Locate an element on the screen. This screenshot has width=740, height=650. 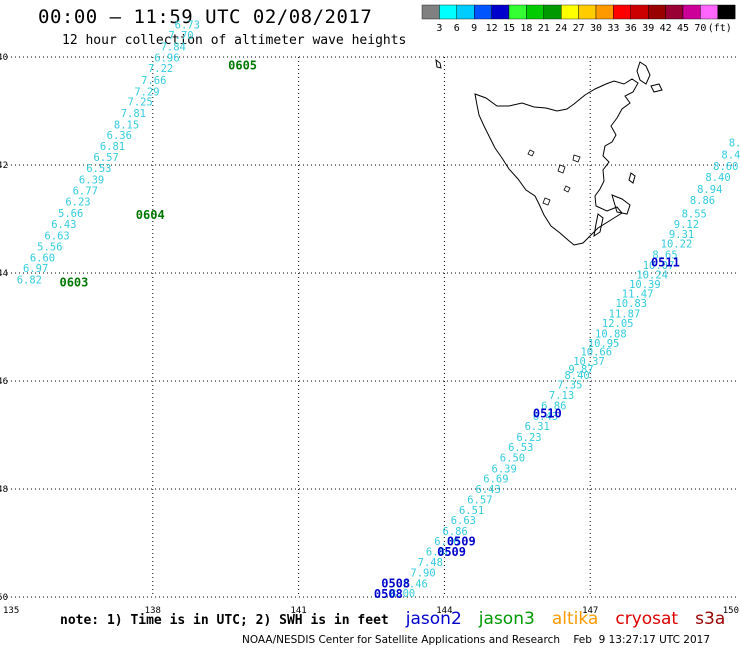
wave-height-value: 7.13 is located at coordinates (561, 396).